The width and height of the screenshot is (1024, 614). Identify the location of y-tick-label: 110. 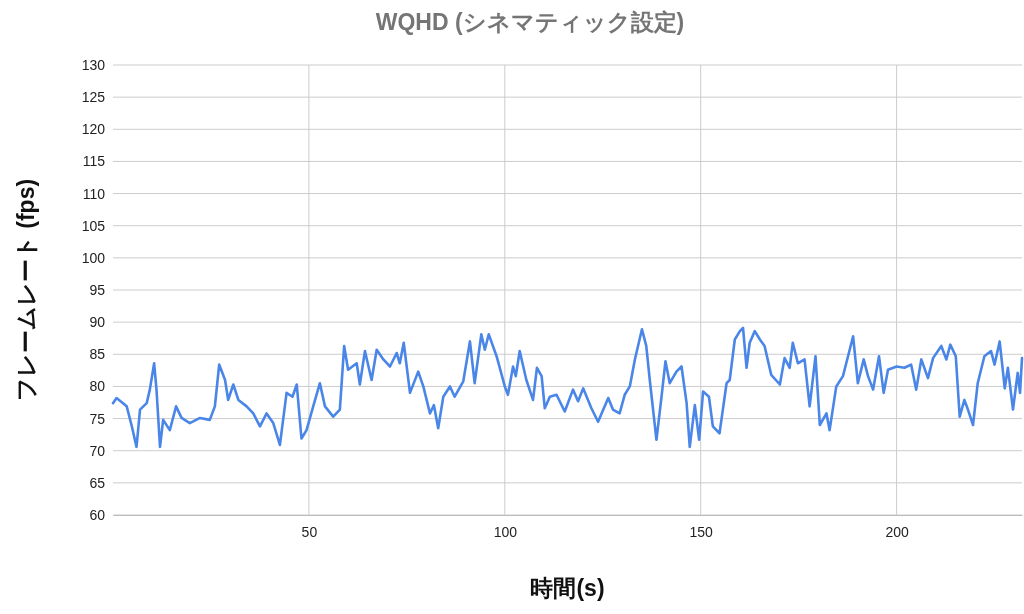
(94, 193).